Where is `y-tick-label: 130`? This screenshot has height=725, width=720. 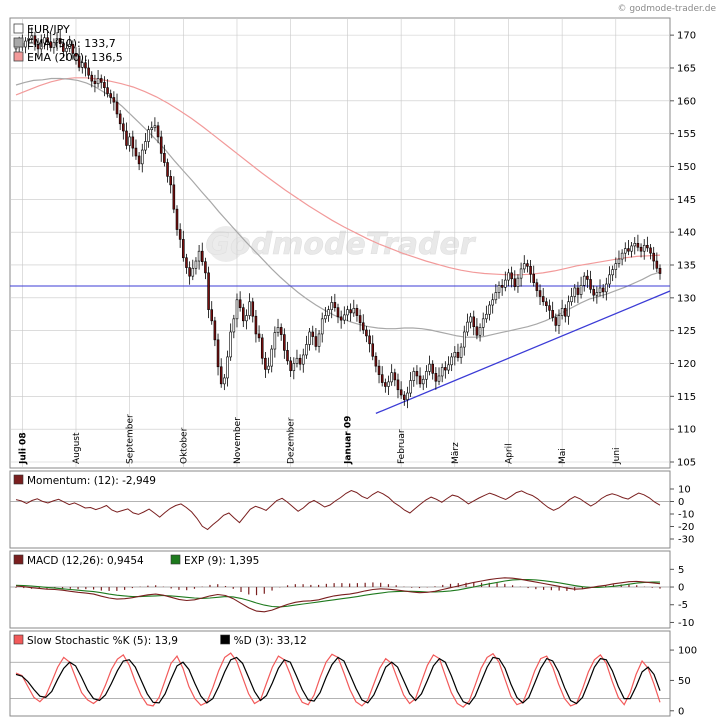
y-tick-label: 130 is located at coordinates (686, 298).